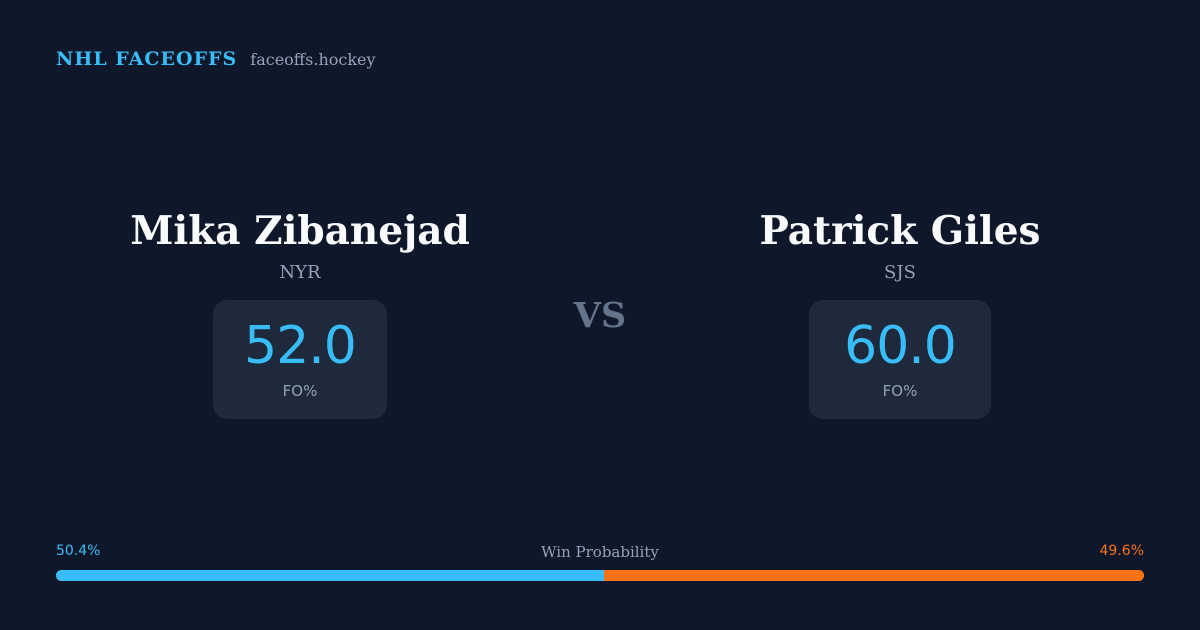 Image resolution: width=1200 pixels, height=630 pixels. What do you see at coordinates (900, 346) in the screenshot?
I see `player-right-faceoff-value: 60.0` at bounding box center [900, 346].